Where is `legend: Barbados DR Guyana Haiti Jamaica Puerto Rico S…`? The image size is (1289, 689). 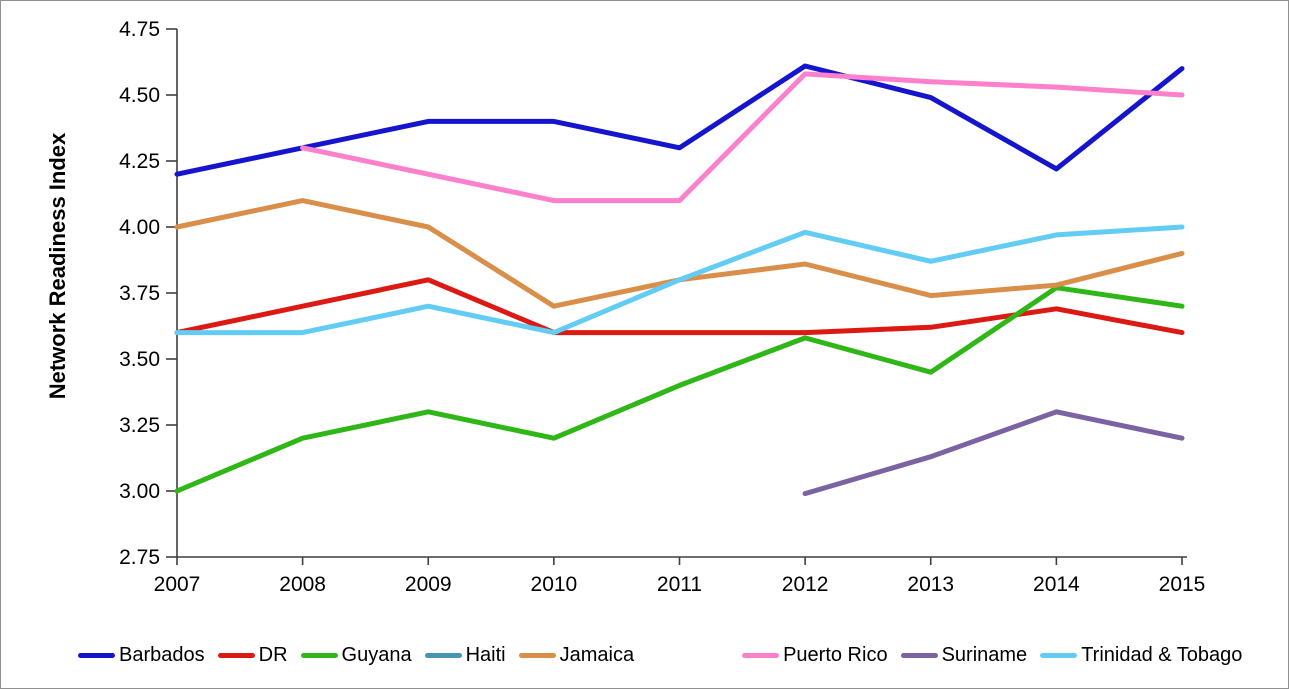
legend: Barbados DR Guyana Haiti Jamaica Puerto Rico S… is located at coordinates (660, 655).